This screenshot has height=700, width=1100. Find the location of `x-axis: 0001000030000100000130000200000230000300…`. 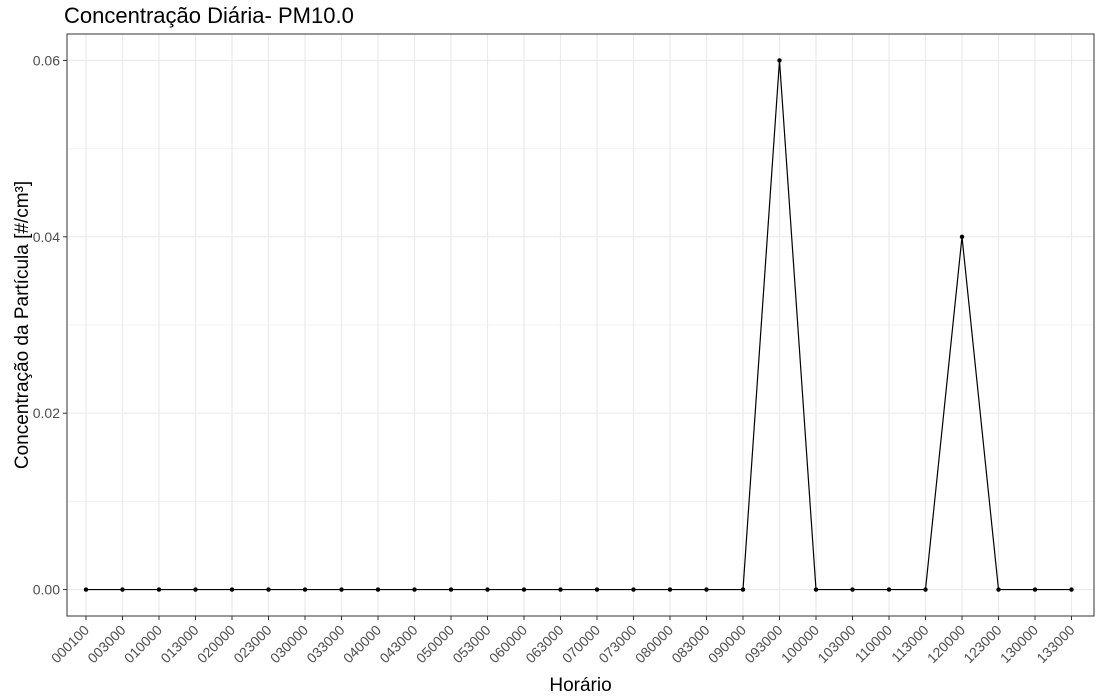

x-axis: 0001000030000100000130000200000230000300… is located at coordinates (563, 641).